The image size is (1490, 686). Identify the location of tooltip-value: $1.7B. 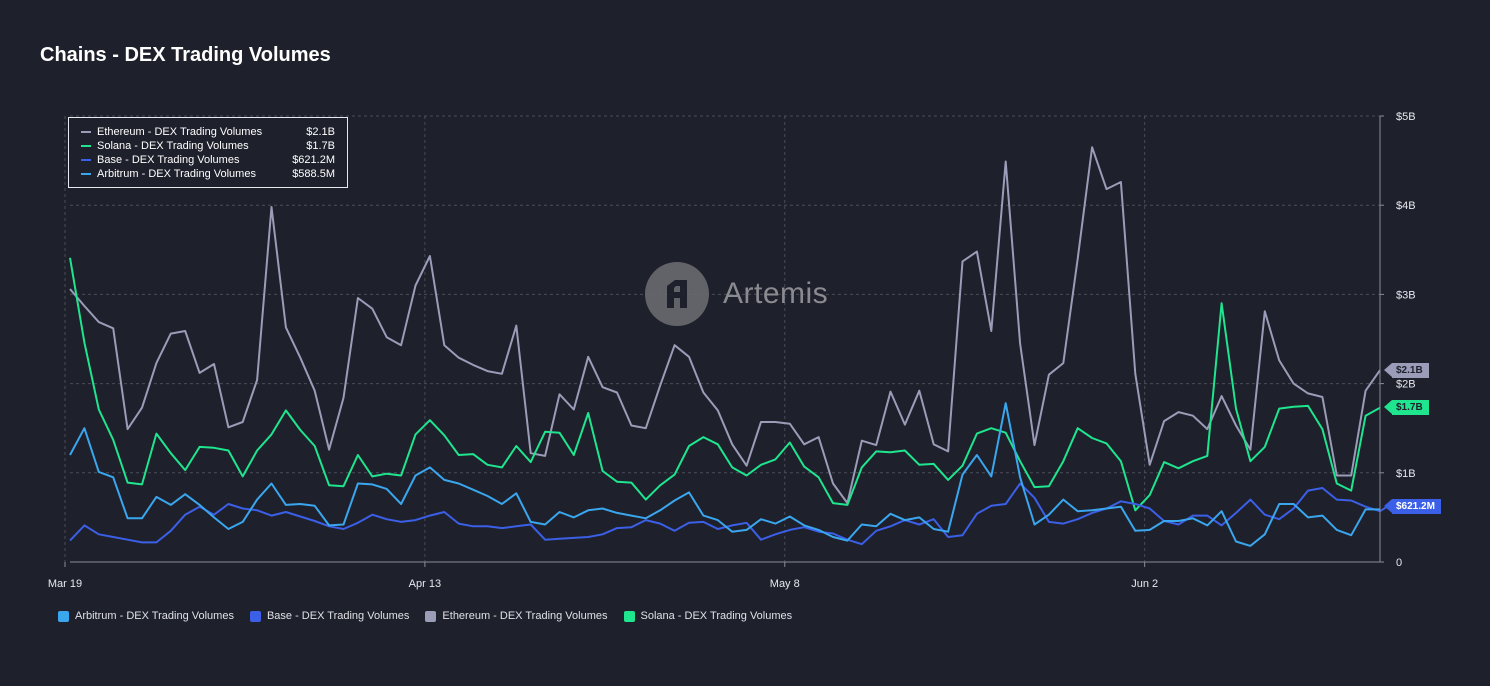
(320, 146).